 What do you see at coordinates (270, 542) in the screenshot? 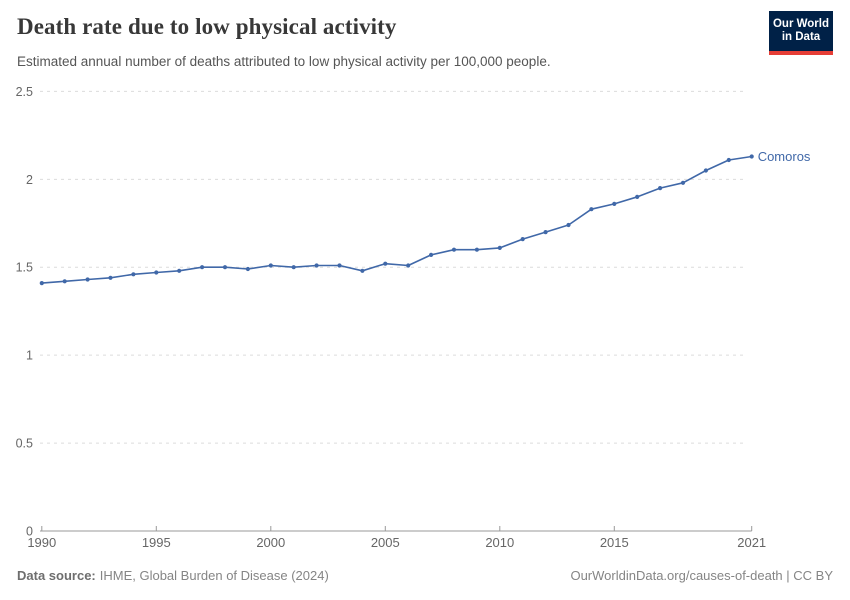
I see `x-axis-tick-label: 2000` at bounding box center [270, 542].